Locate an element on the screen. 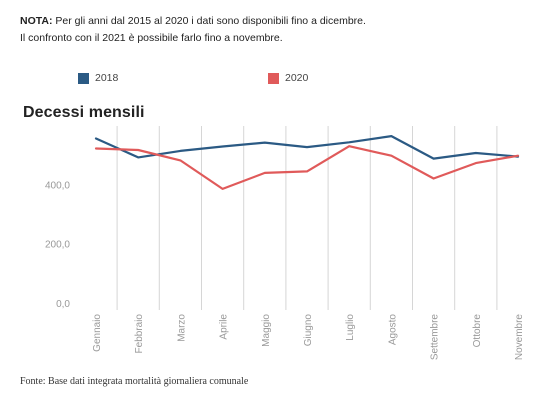  legend-item-2018: 2018 is located at coordinates (98, 78).